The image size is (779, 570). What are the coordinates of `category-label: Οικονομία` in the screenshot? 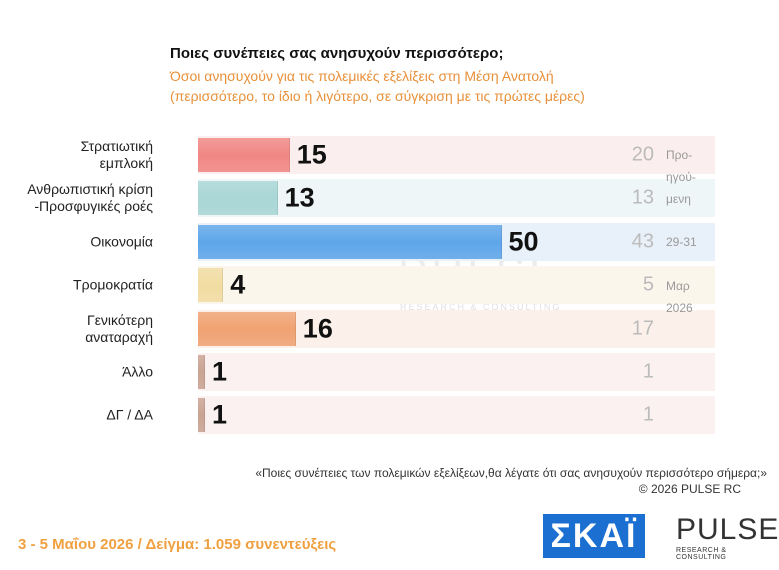 It's located at (121, 241).